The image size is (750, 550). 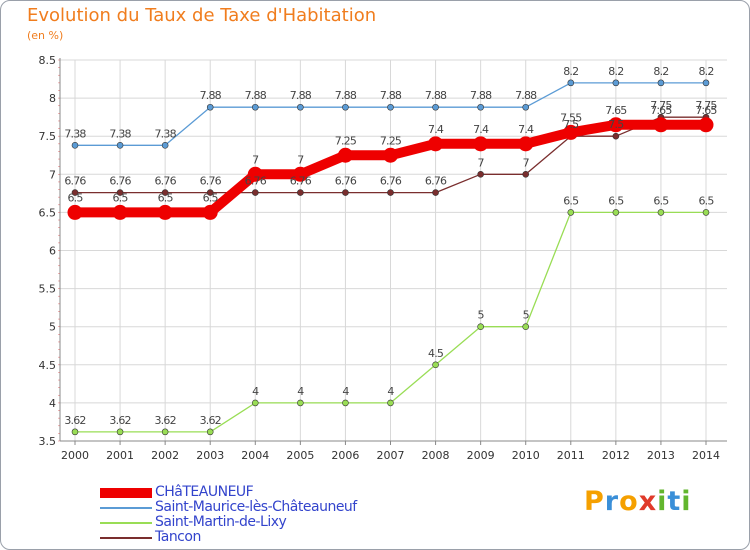 I want to click on proxiti-logo: Proxiti, so click(x=638, y=501).